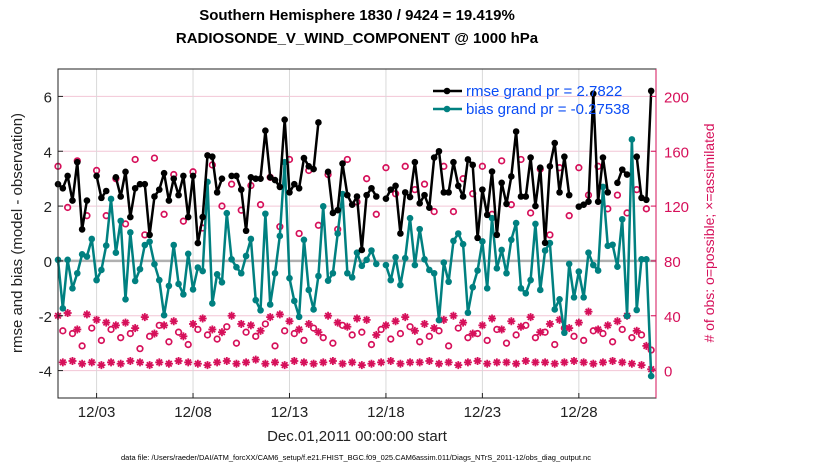  Describe the element at coordinates (48, 207) in the screenshot. I see `y-tick-label: 2` at that location.